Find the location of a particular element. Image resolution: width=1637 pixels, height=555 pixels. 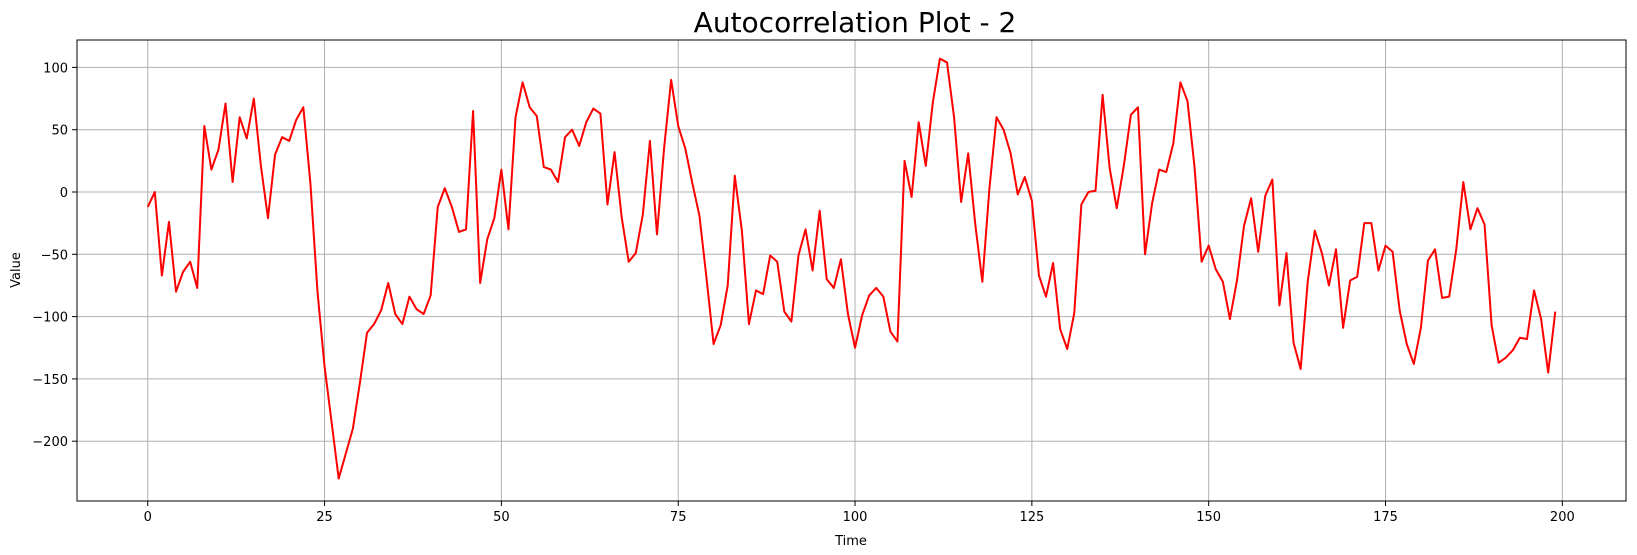

y-tick-label: −50 is located at coordinates (54, 255).